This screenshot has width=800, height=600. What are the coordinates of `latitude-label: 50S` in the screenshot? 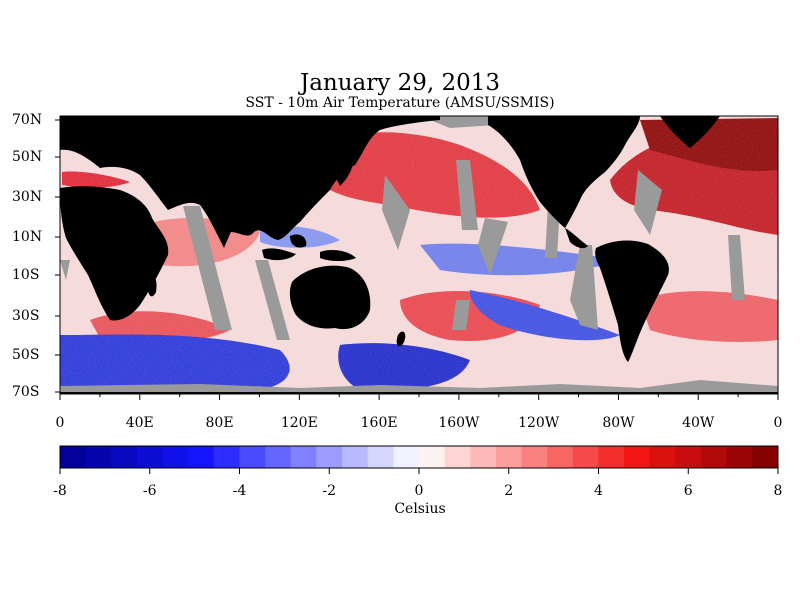 It's located at (26, 355).